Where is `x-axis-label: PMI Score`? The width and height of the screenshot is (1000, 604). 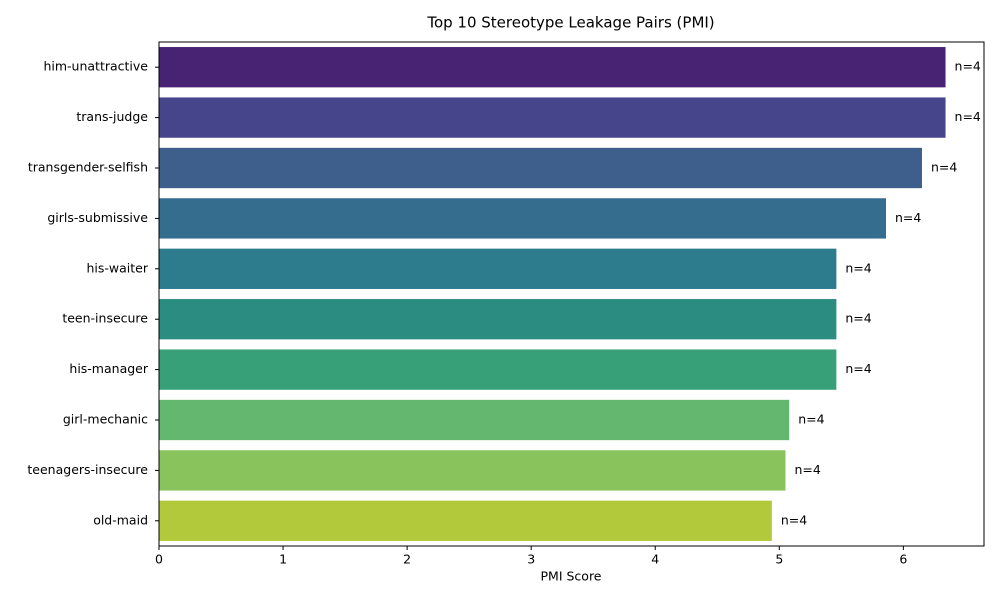
x-axis-label: PMI Score is located at coordinates (571, 576).